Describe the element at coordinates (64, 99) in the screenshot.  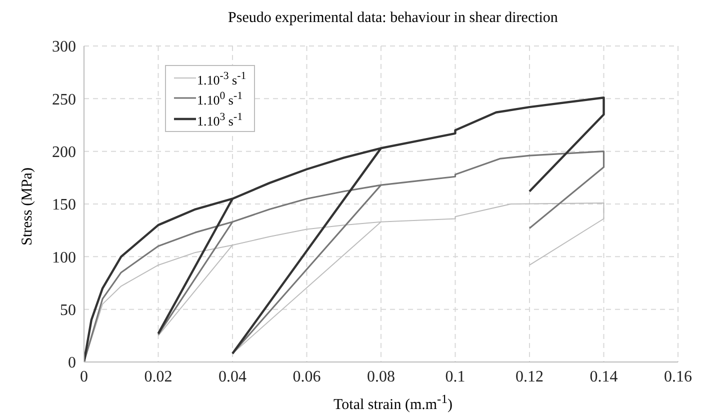
I see `y-tick-label: 250` at that location.